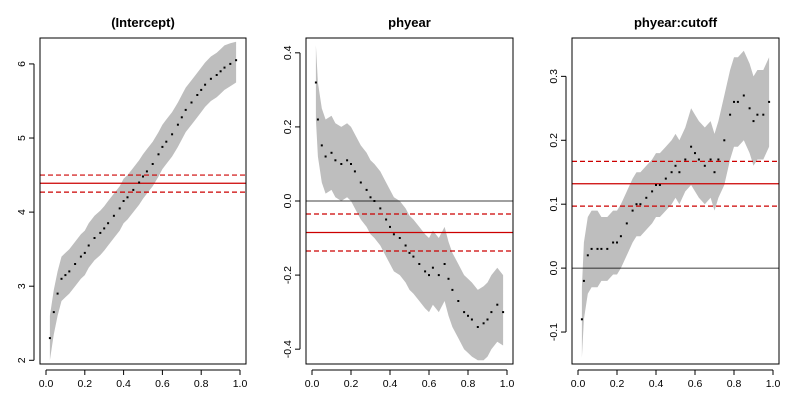 This screenshot has height=400, width=800. What do you see at coordinates (554, 332) in the screenshot?
I see `y-tick-label: -0.1` at bounding box center [554, 332].